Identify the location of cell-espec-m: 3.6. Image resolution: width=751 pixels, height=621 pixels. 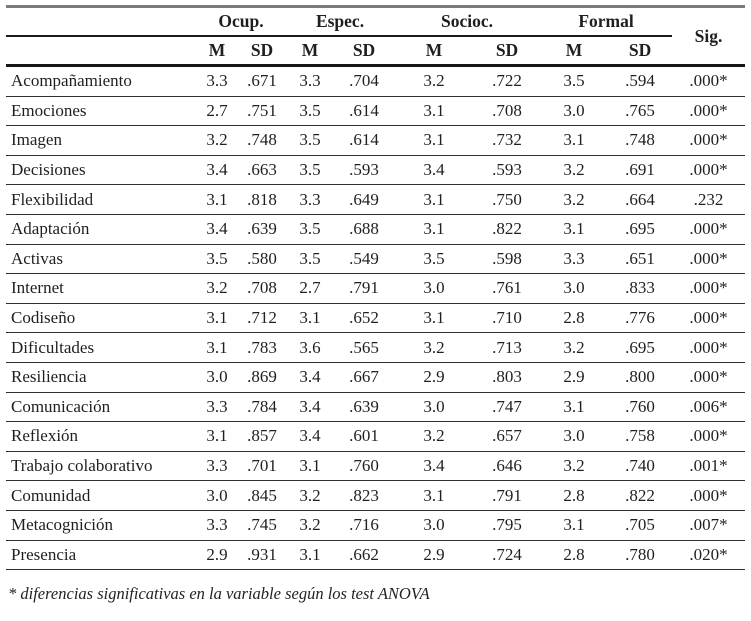
(310, 347).